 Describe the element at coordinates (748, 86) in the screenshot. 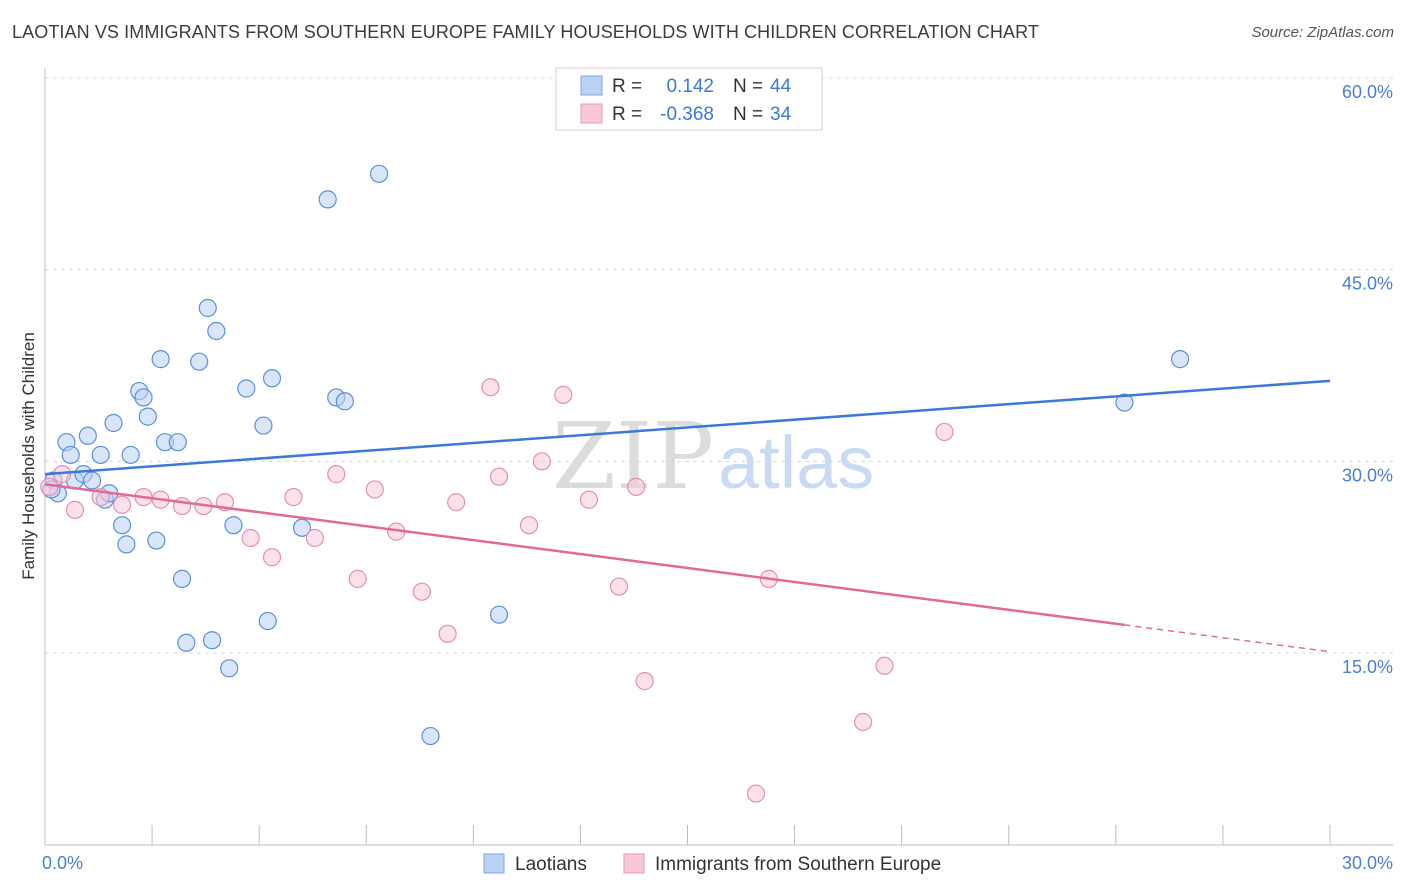

I see `legend-n-label-blue: N =` at that location.